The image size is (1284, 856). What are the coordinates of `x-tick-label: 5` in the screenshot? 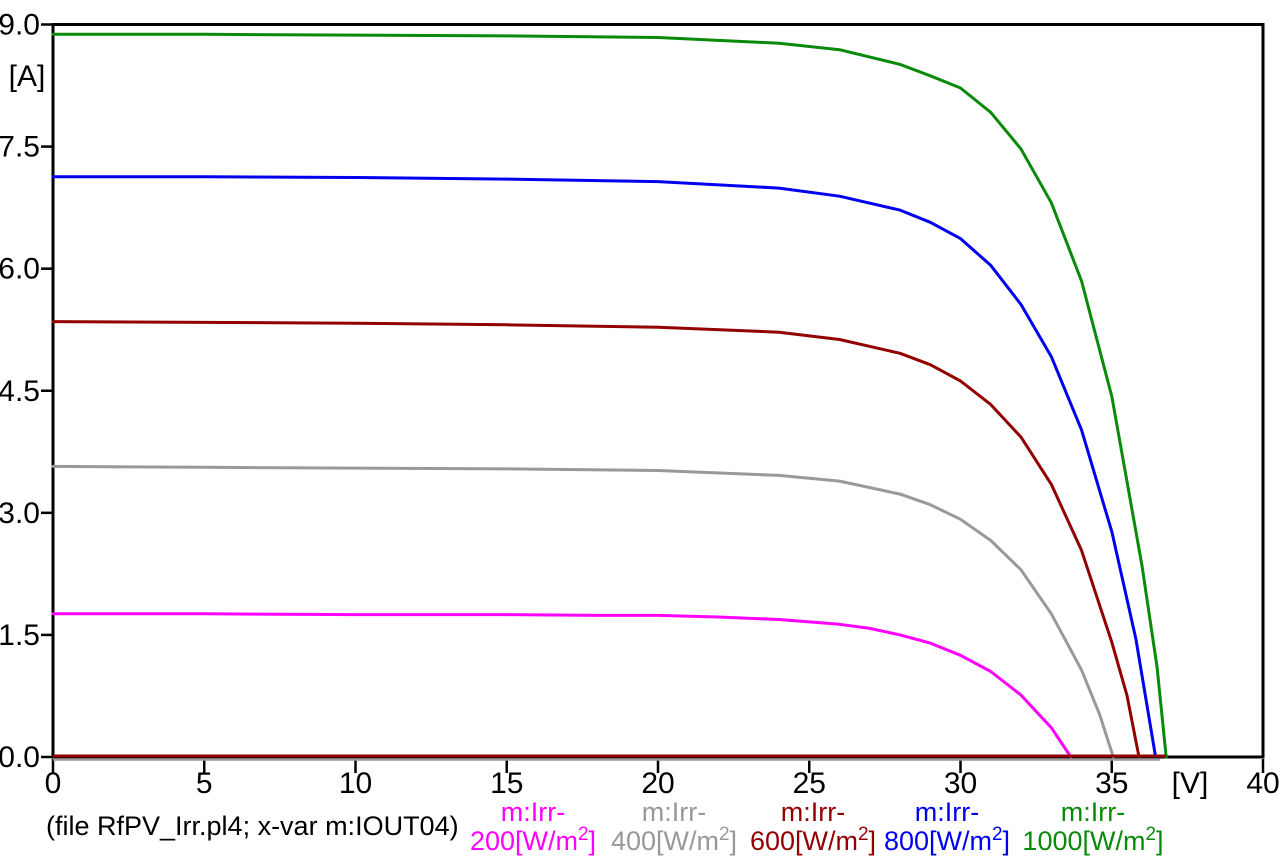 It's located at (204, 783).